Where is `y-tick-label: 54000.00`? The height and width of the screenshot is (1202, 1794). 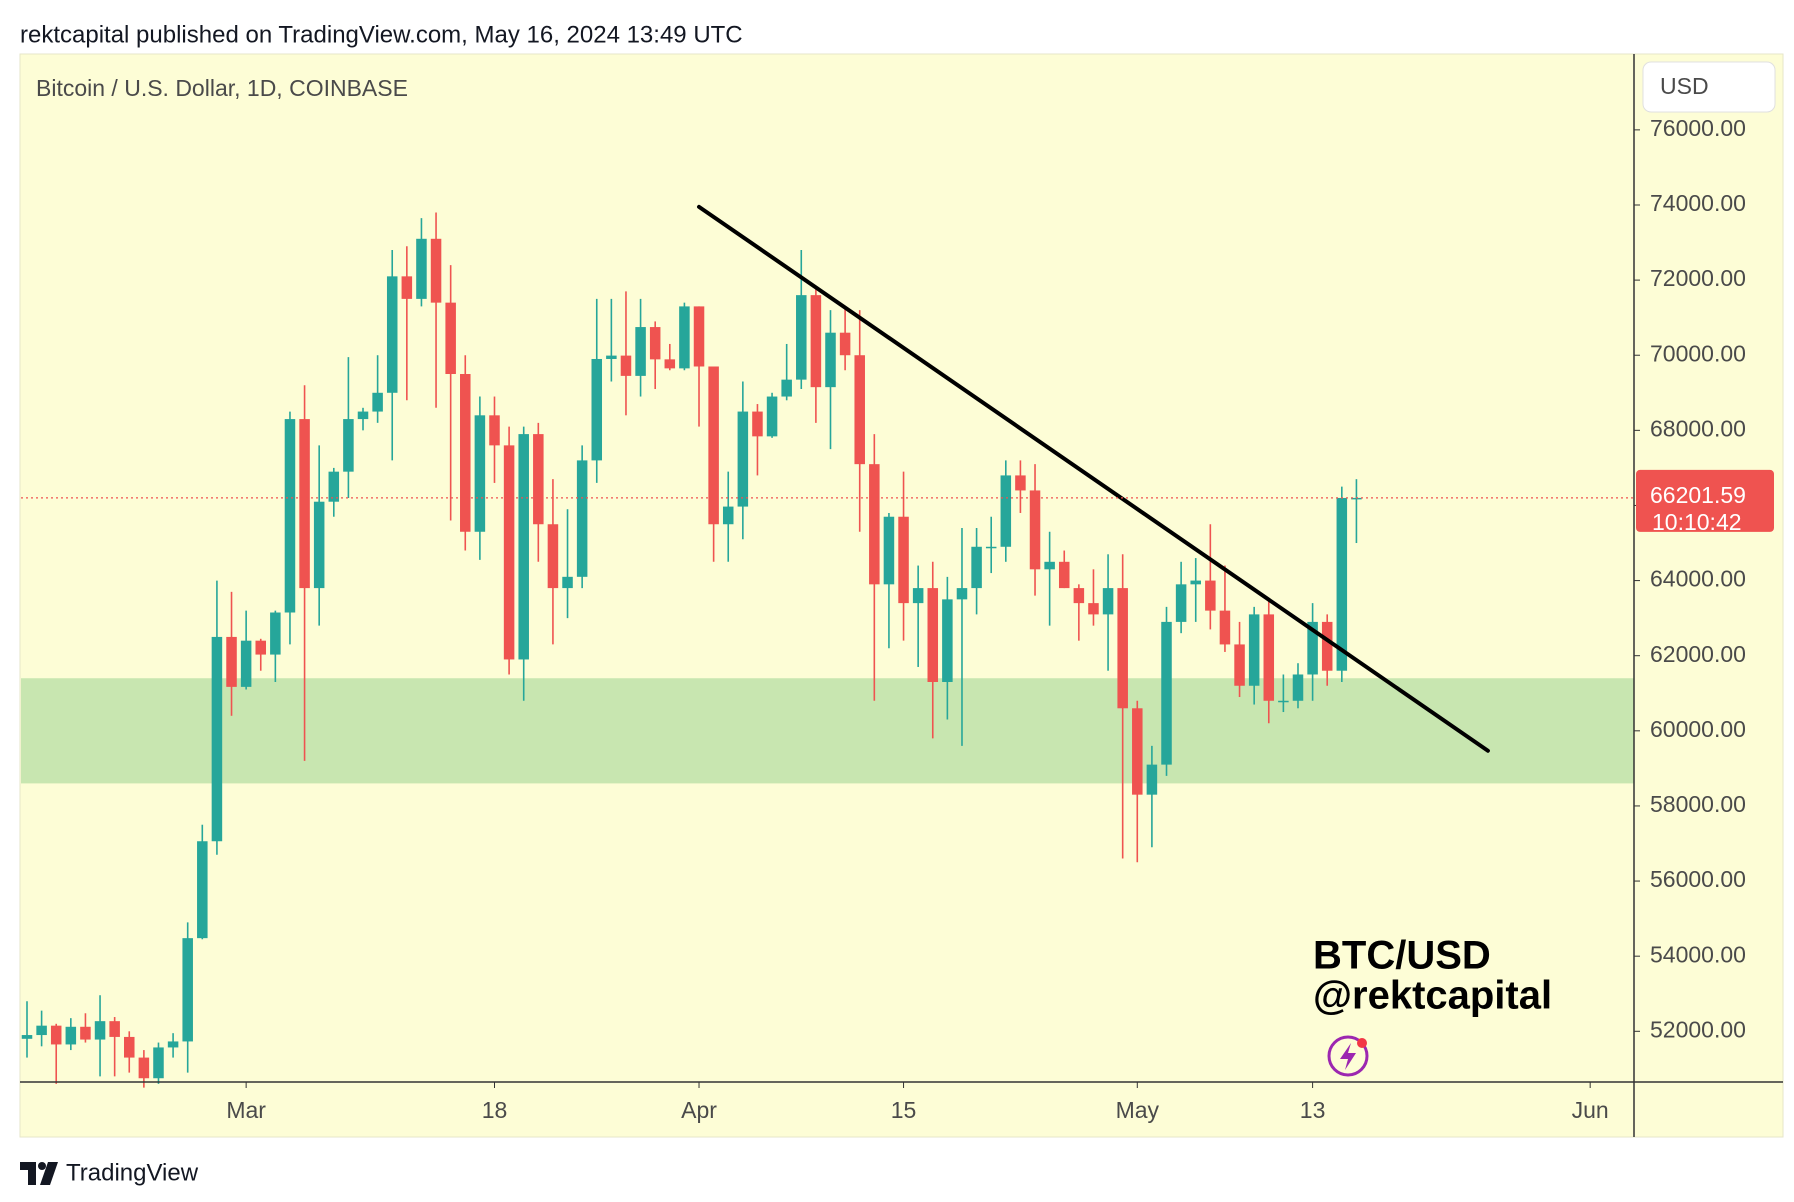 y-tick-label: 54000.00 is located at coordinates (1698, 954).